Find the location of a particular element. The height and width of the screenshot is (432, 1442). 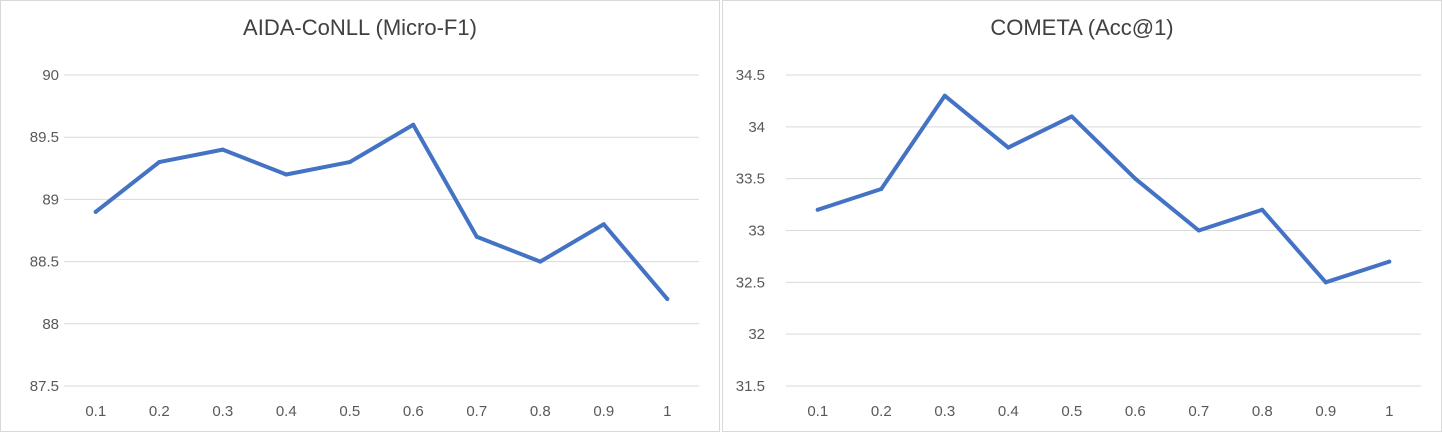

chart-title: COMETA (Acc@1) is located at coordinates (1082, 27).